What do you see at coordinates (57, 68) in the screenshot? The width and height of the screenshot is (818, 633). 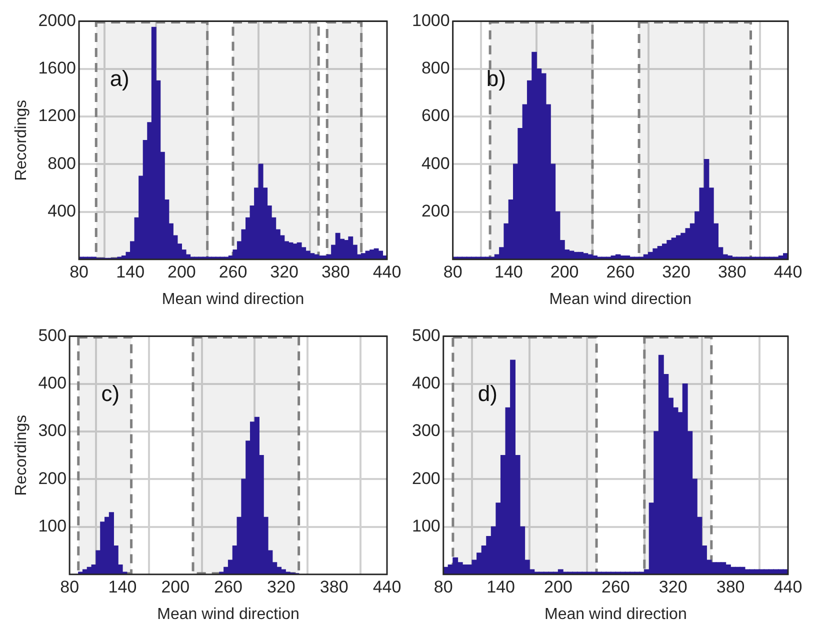 I see `y-tick-label: 1600` at bounding box center [57, 68].